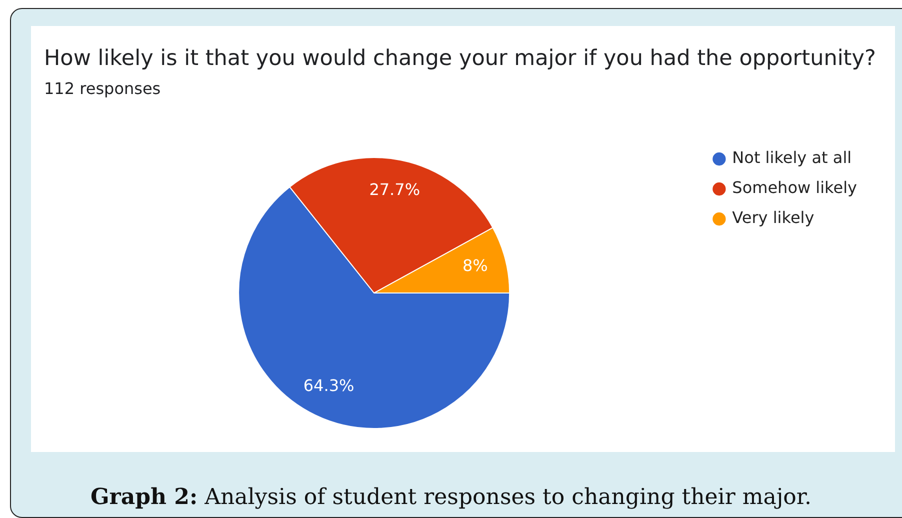 The width and height of the screenshot is (902, 518). I want to click on data-label: 27.7%, so click(394, 189).